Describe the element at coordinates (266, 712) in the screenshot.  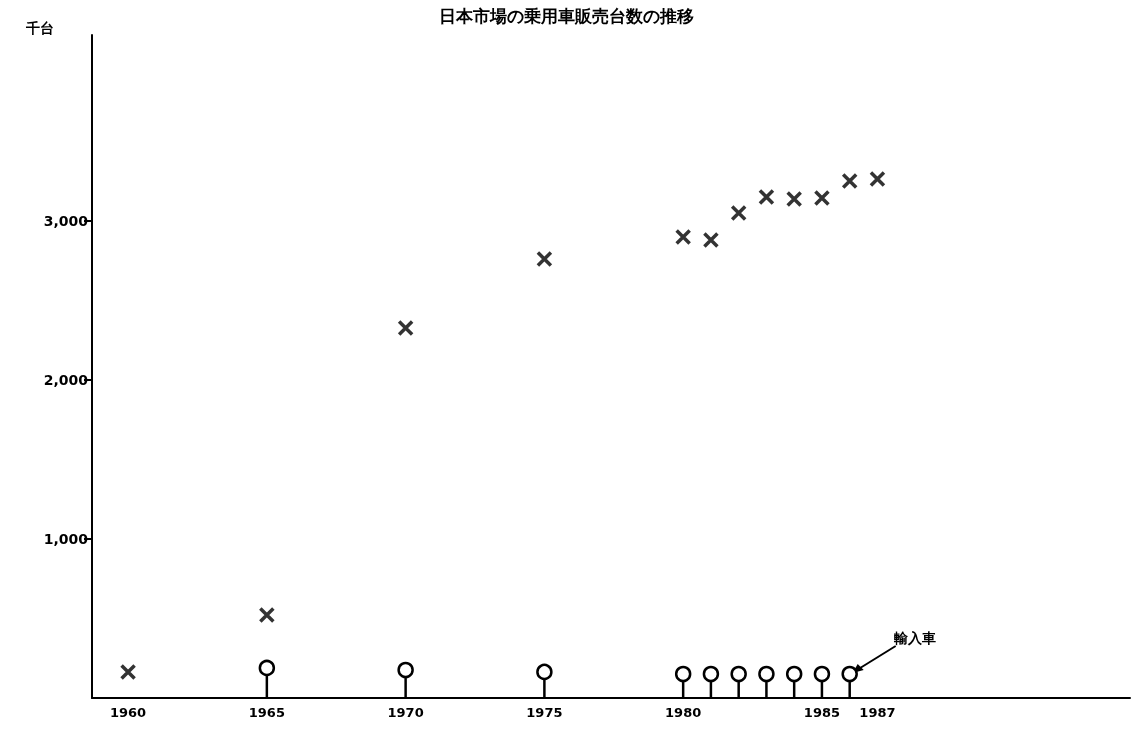
I see `x-tick-label: 1965` at that location.